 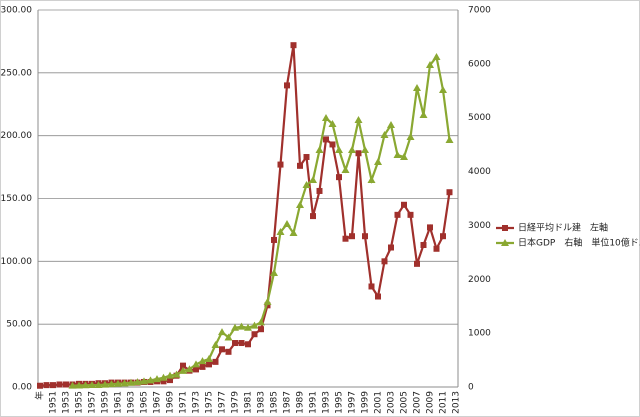 What do you see at coordinates (431, 402) in the screenshot?
I see `x-tick-label: 2009` at bounding box center [431, 402].